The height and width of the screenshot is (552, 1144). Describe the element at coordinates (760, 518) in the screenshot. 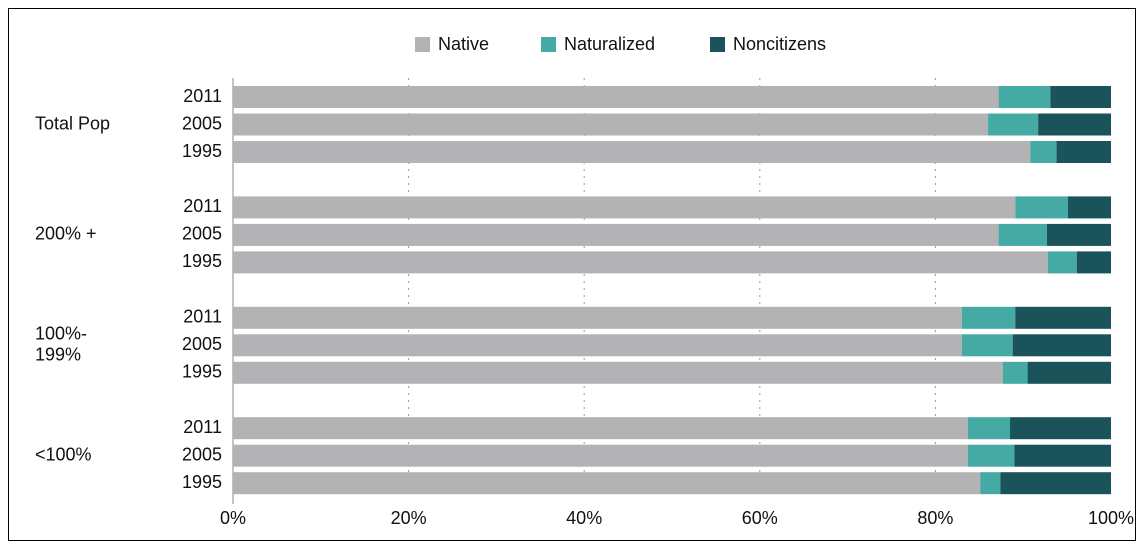

I see `x-tick-label: 60%` at that location.